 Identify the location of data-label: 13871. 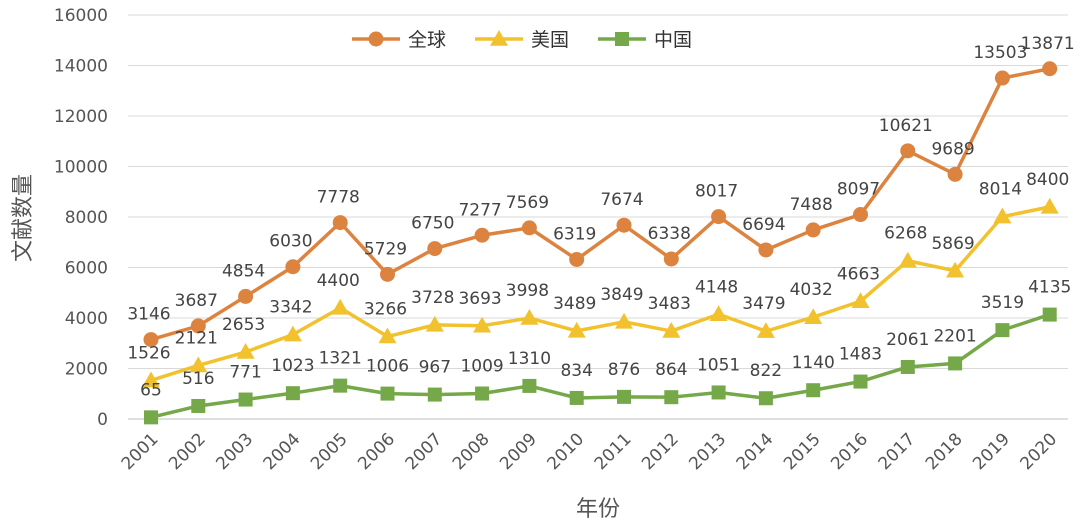
(1048, 44).